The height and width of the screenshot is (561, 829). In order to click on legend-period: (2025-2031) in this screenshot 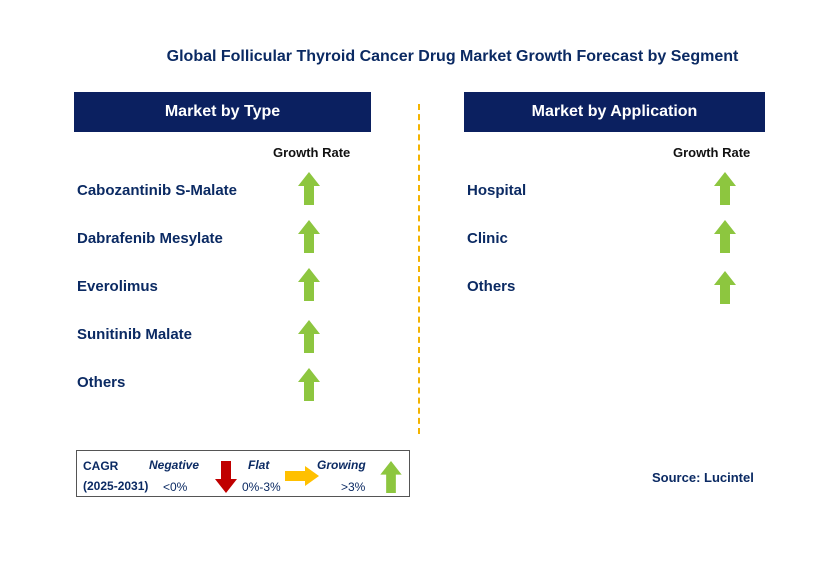, I will do `click(116, 486)`.